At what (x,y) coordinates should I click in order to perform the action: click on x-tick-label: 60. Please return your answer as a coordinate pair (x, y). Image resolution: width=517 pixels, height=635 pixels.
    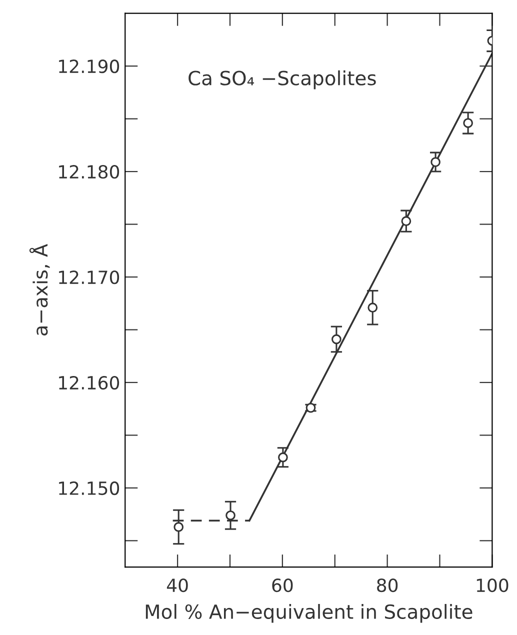
    Looking at the image, I should click on (282, 585).